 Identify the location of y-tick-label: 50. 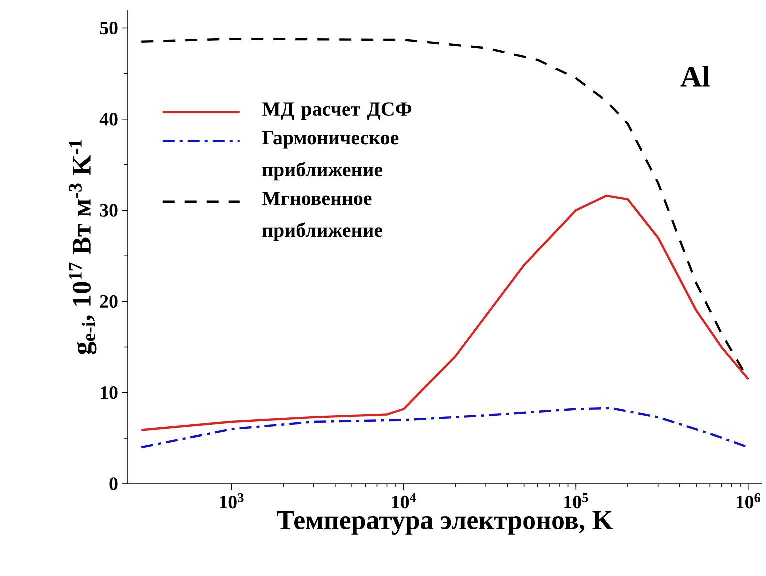
(109, 28).